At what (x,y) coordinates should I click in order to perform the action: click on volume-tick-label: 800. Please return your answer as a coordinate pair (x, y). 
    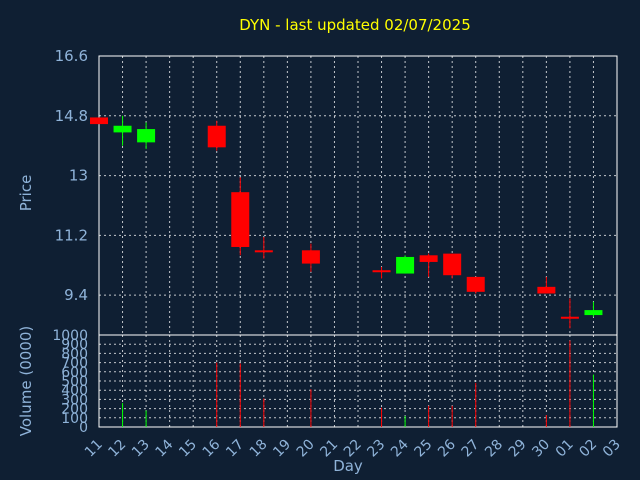
    Looking at the image, I should click on (74, 354).